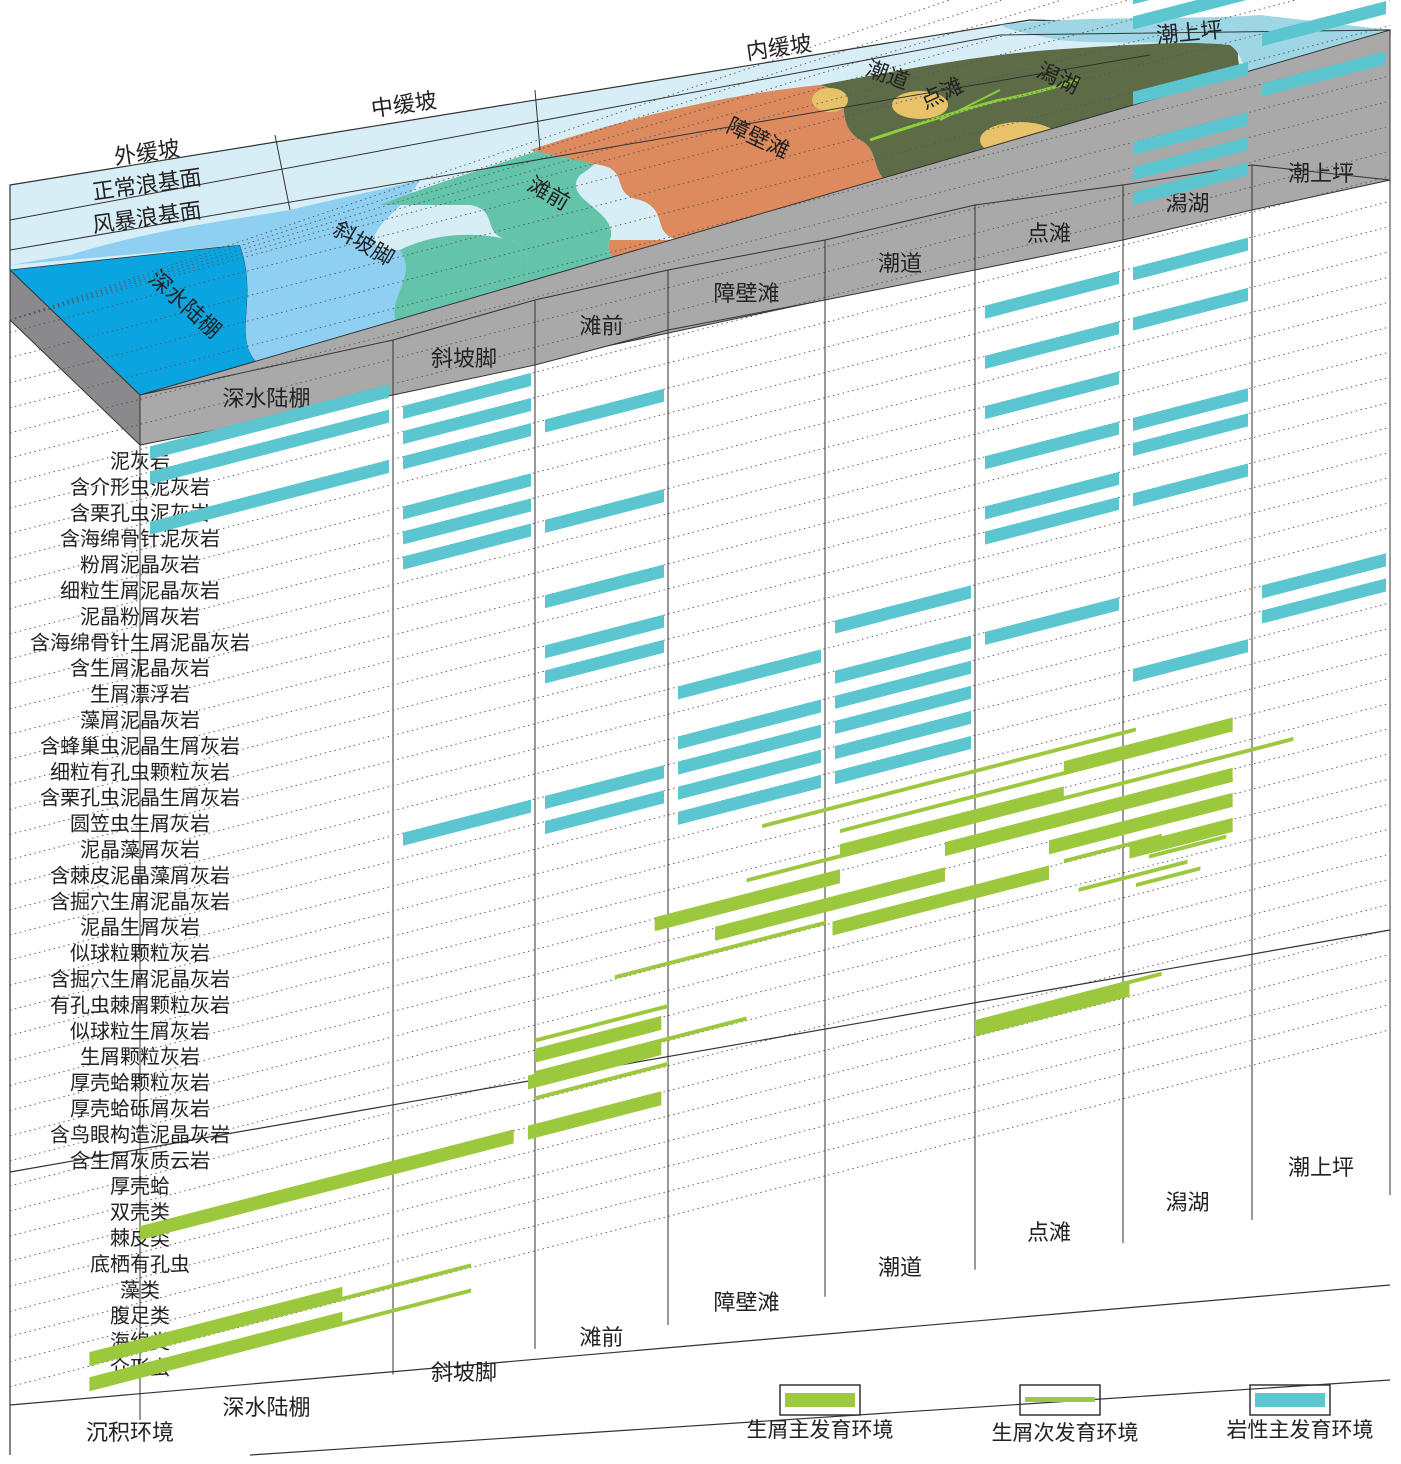 This screenshot has width=1401, height=1464. Describe the element at coordinates (140, 1212) in the screenshot. I see `bio-row-label: 双壳类` at that location.